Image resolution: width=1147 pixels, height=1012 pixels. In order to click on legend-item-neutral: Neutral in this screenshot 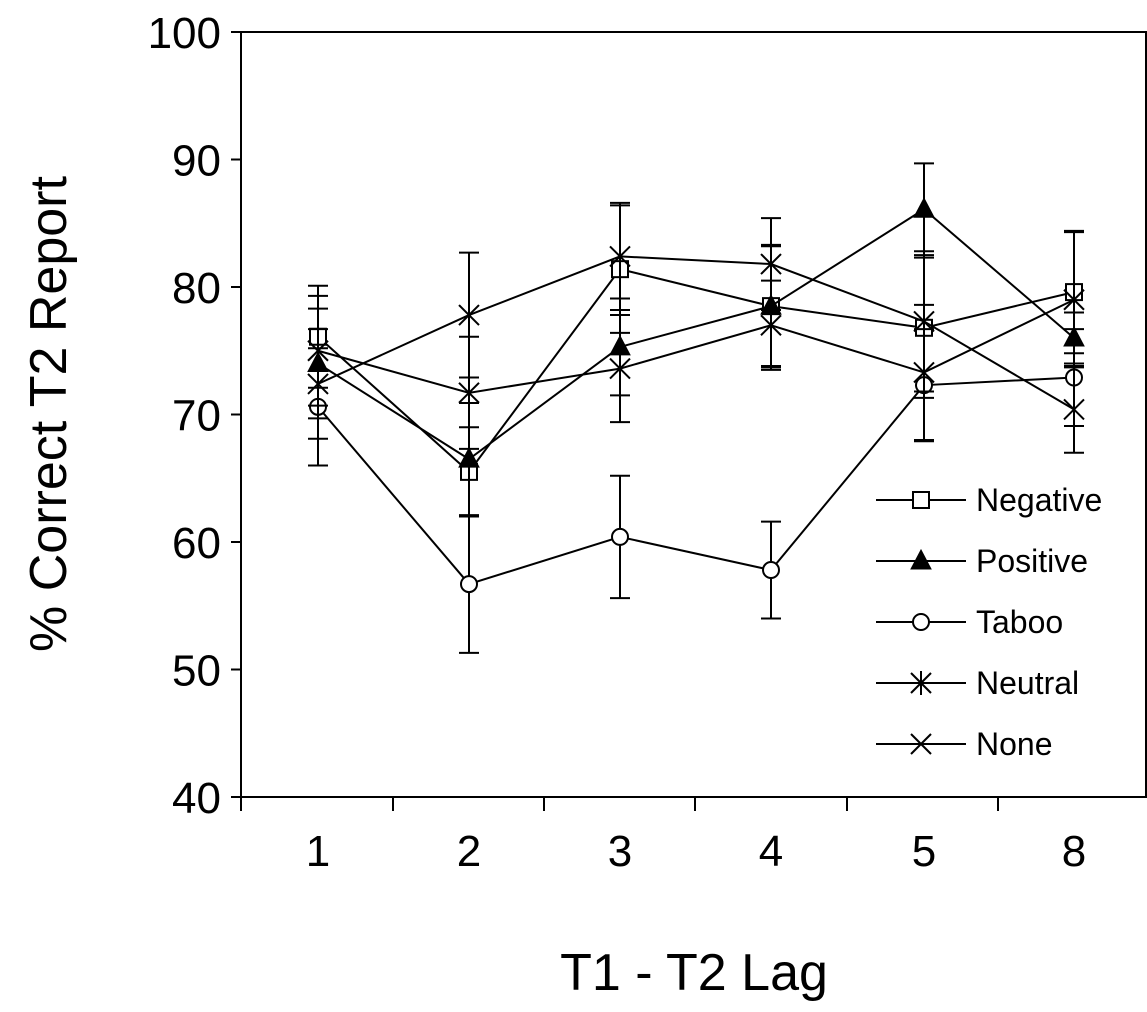, I will do `click(977, 683)`.